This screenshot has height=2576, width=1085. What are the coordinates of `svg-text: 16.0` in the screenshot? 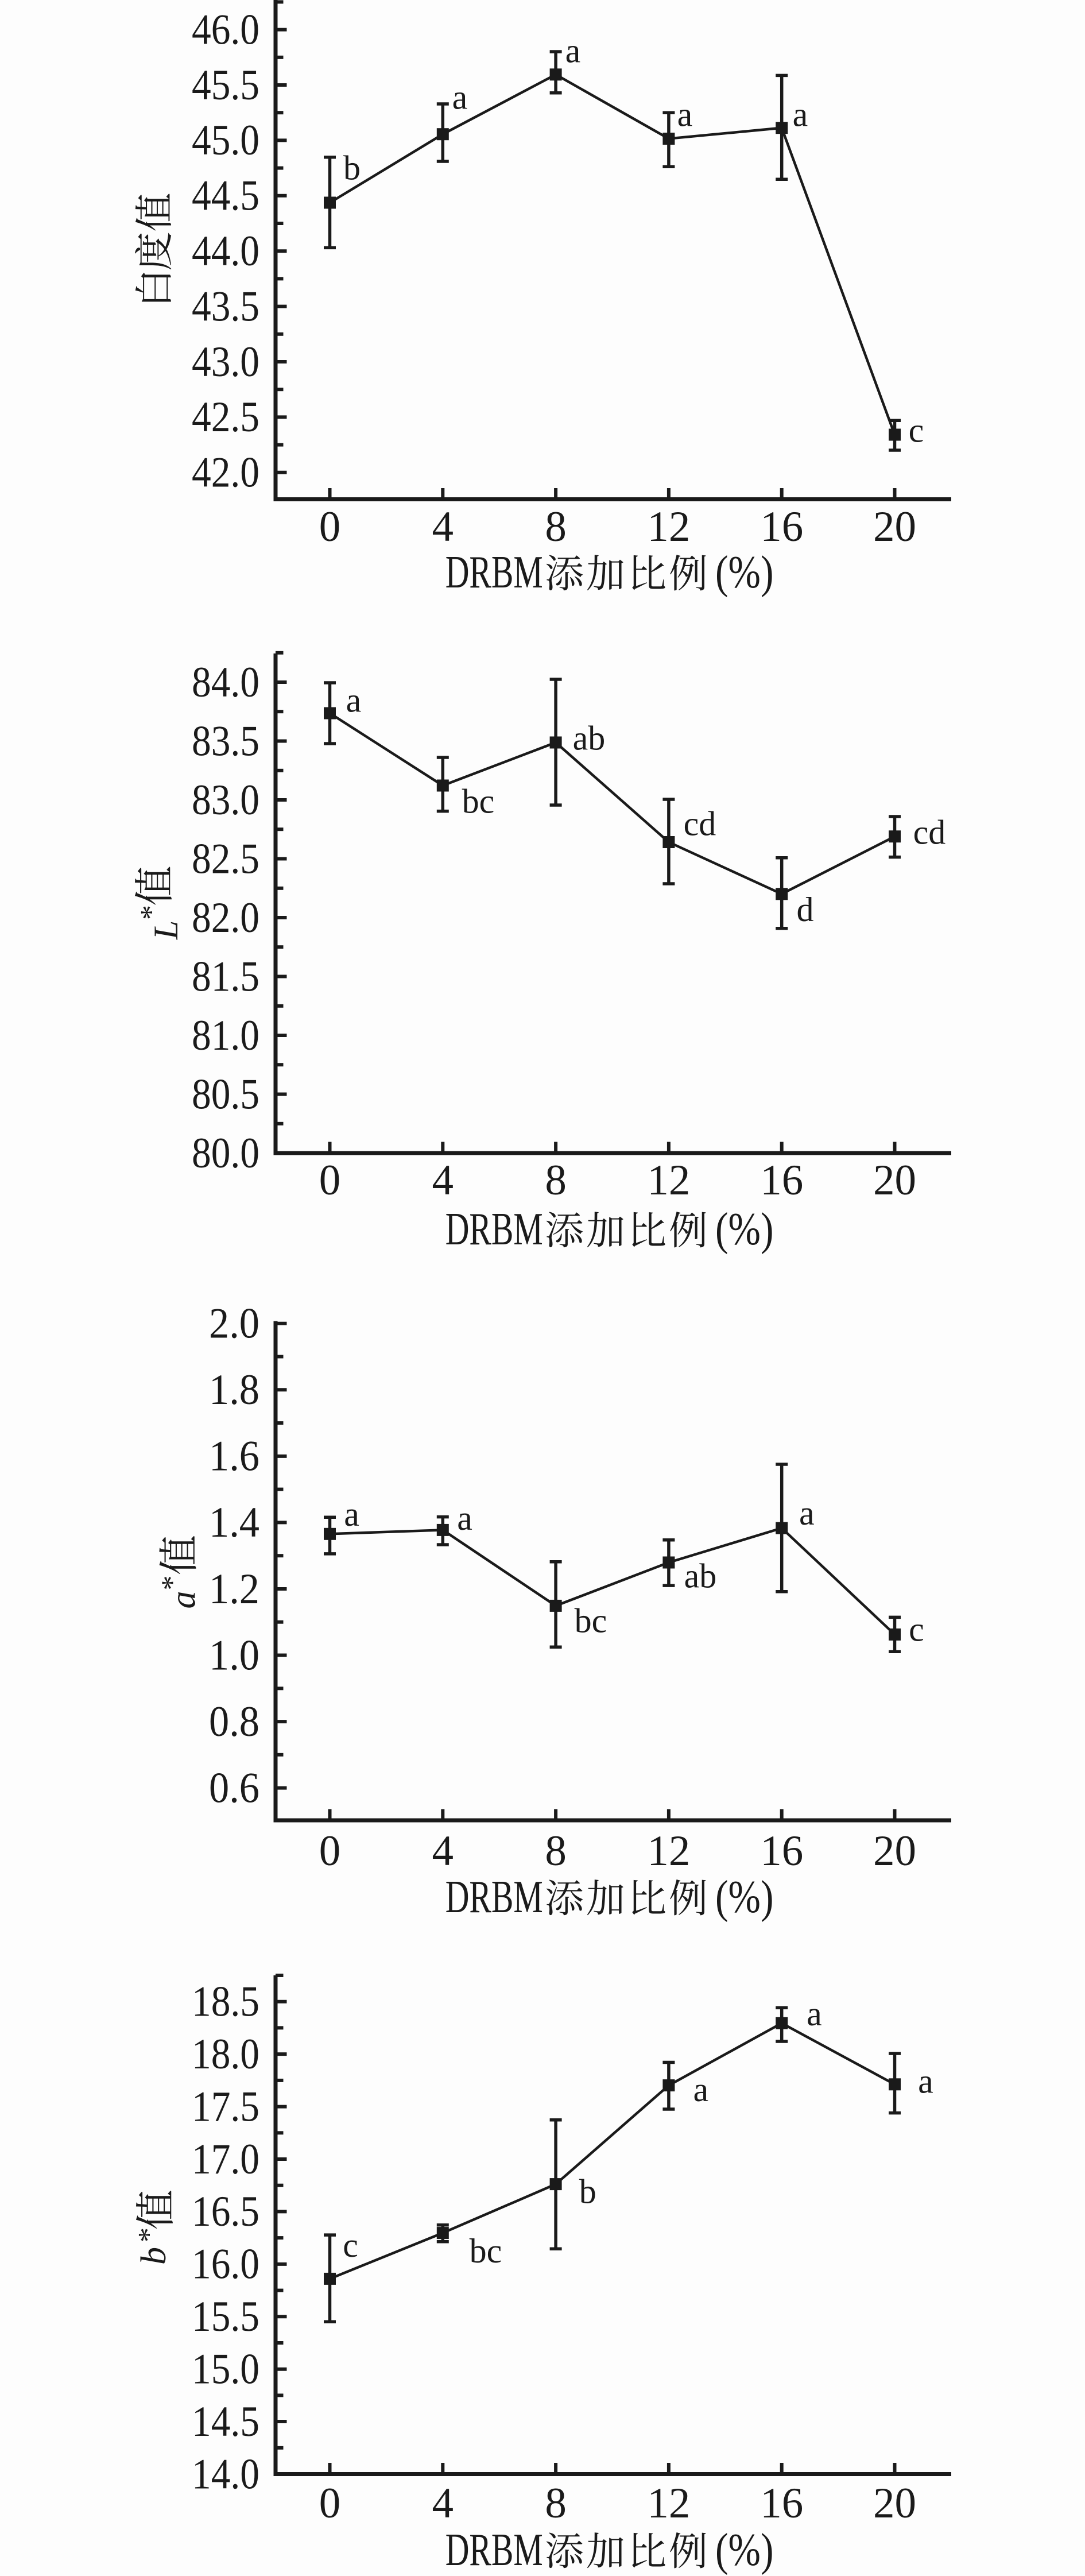 It's located at (225, 2264).